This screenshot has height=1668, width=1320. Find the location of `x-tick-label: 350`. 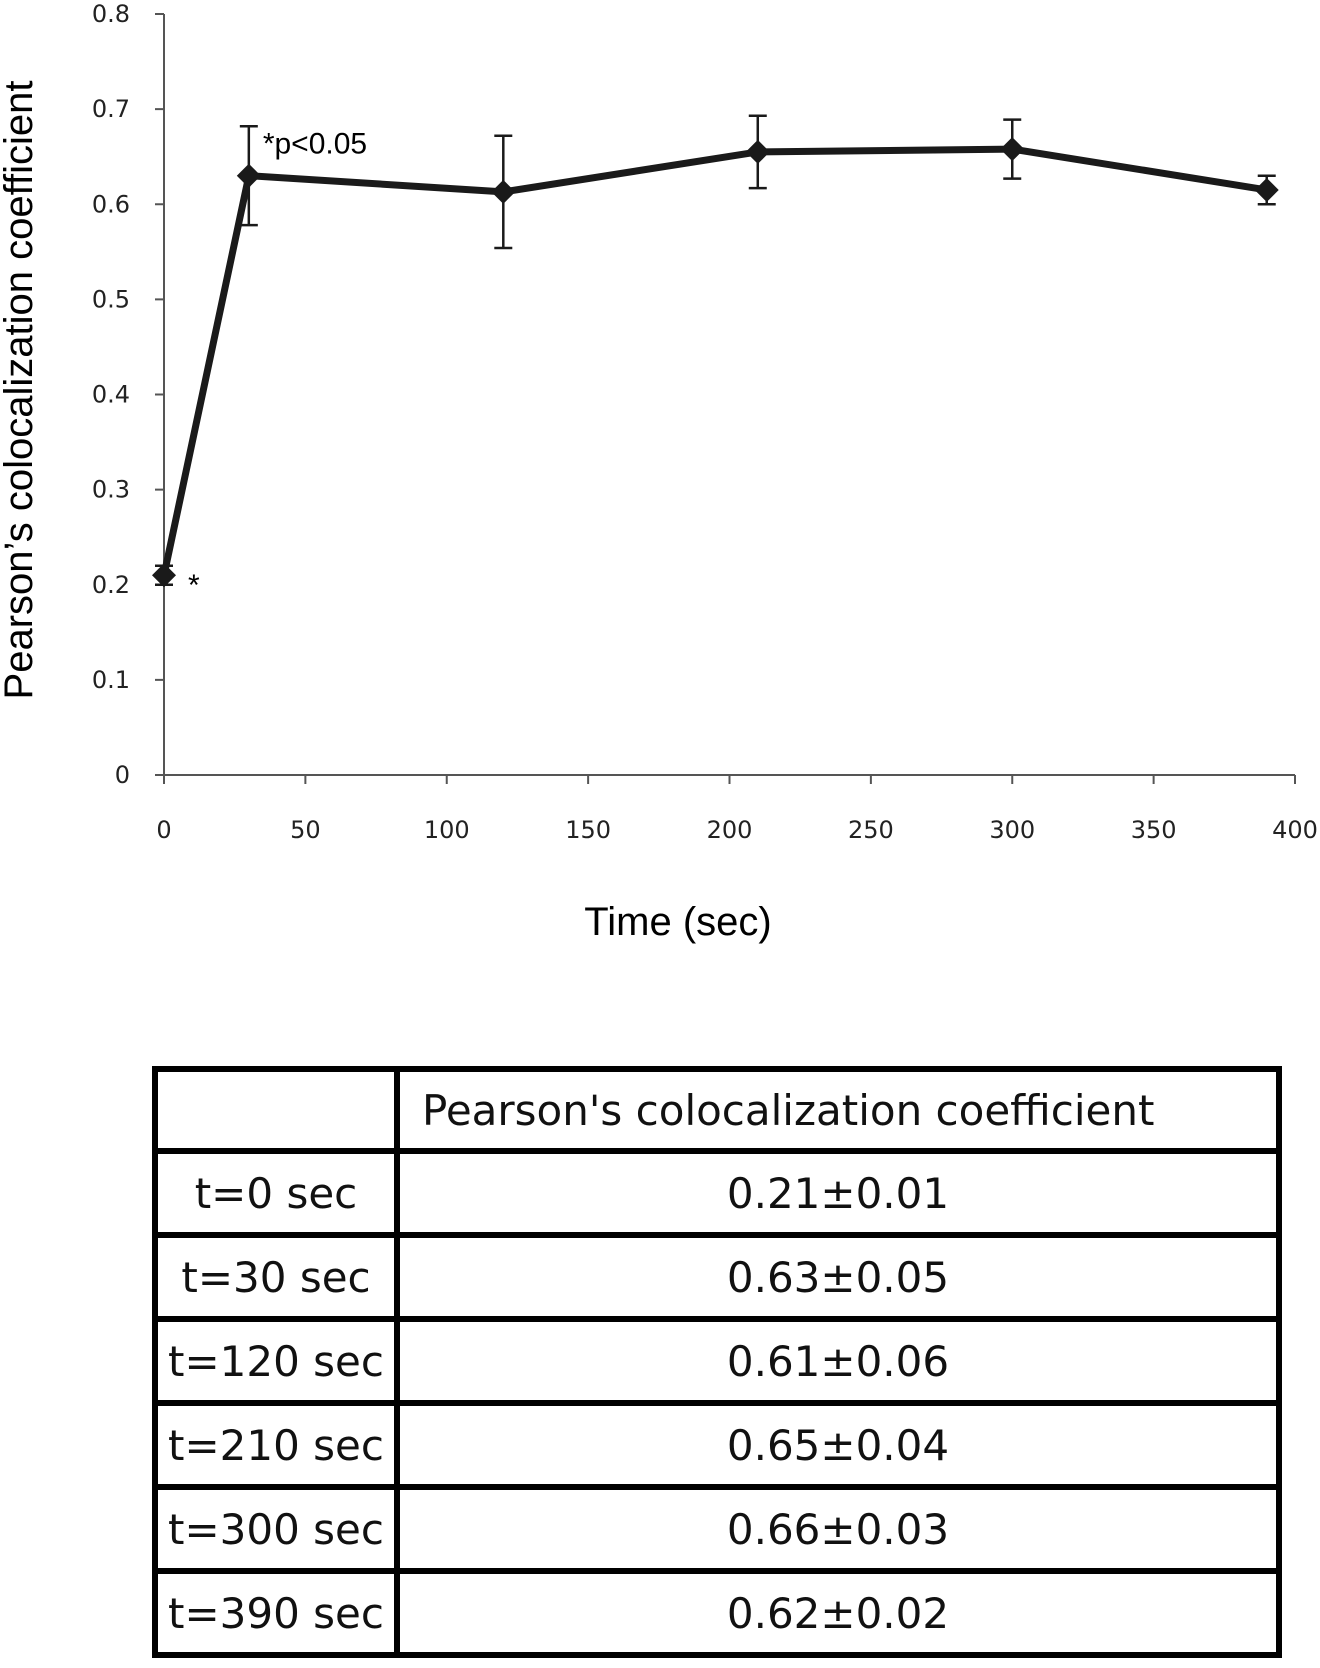

x-tick-label: 350 is located at coordinates (1154, 830).